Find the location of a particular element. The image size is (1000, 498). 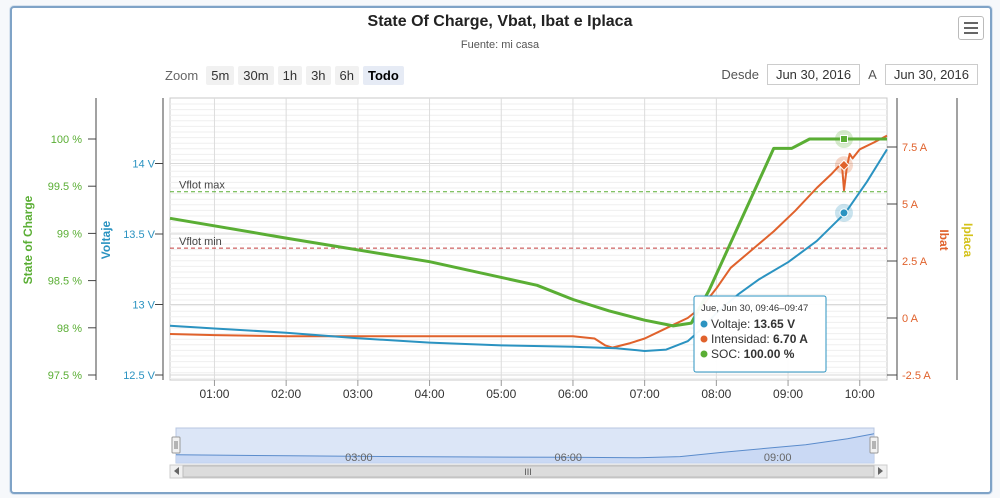

navigator-right-handle is located at coordinates (874, 445).